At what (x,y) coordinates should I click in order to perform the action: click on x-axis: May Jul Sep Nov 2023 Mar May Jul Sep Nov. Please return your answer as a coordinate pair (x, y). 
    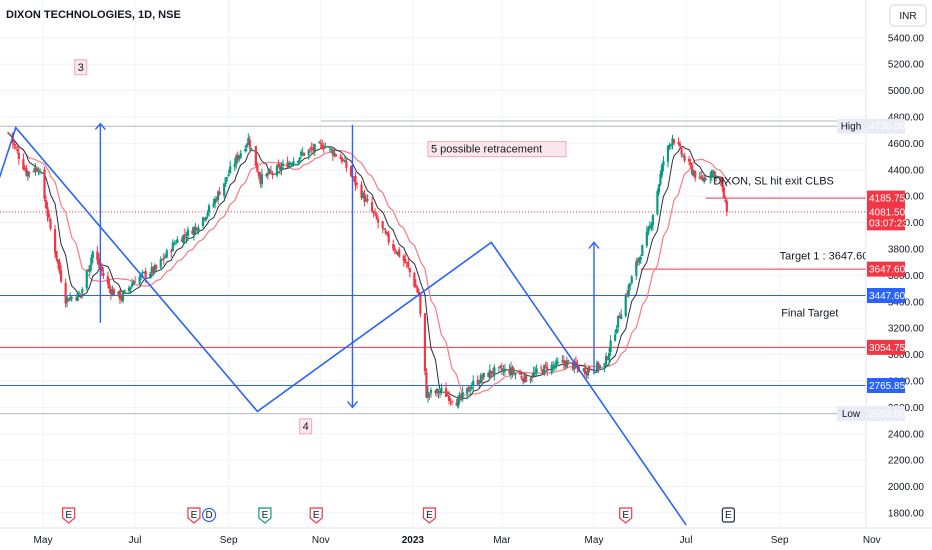
    Looking at the image, I should click on (466, 536).